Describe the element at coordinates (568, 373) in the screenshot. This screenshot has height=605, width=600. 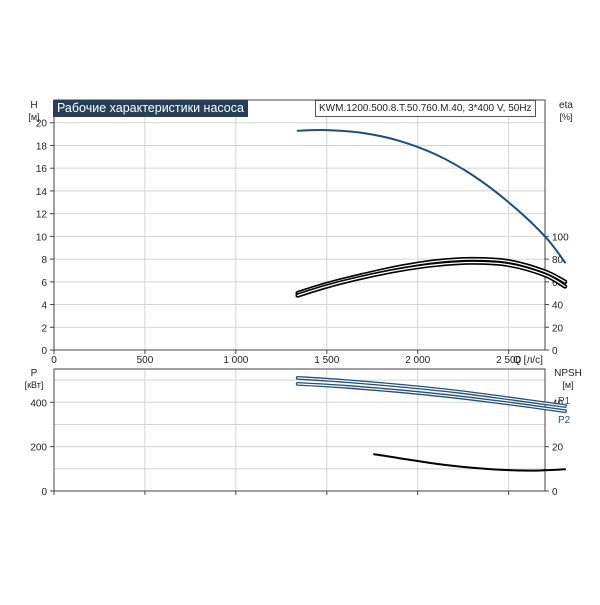
I see `y-axis-label-right: NPSH` at that location.